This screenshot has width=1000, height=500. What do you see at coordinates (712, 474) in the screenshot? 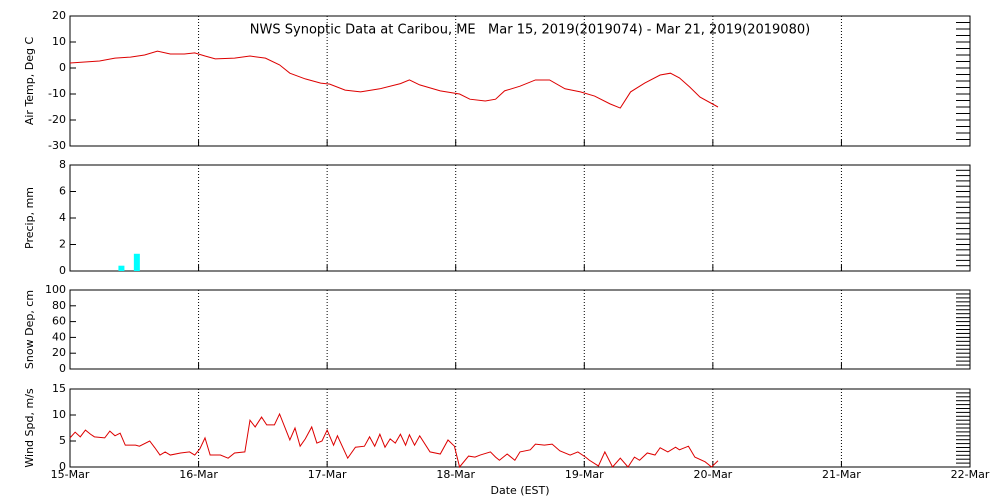
I see `x-tick-label: 20-Mar` at bounding box center [712, 474].